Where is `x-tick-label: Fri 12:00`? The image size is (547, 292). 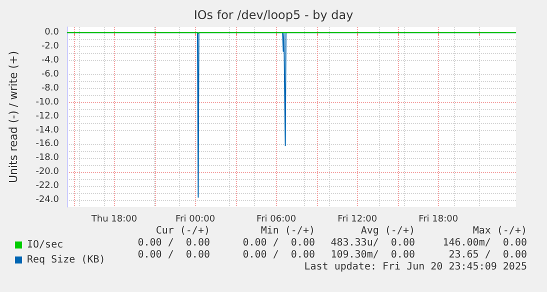
x-tick-label: Fri 12:00 is located at coordinates (358, 219).